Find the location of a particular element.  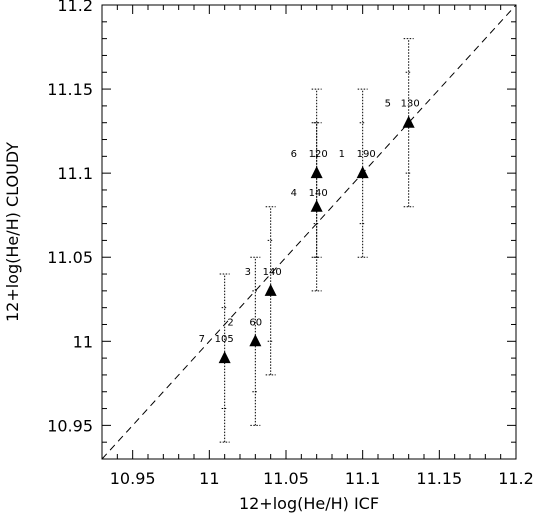

y-tick-label: 11.2 is located at coordinates (75, 7).